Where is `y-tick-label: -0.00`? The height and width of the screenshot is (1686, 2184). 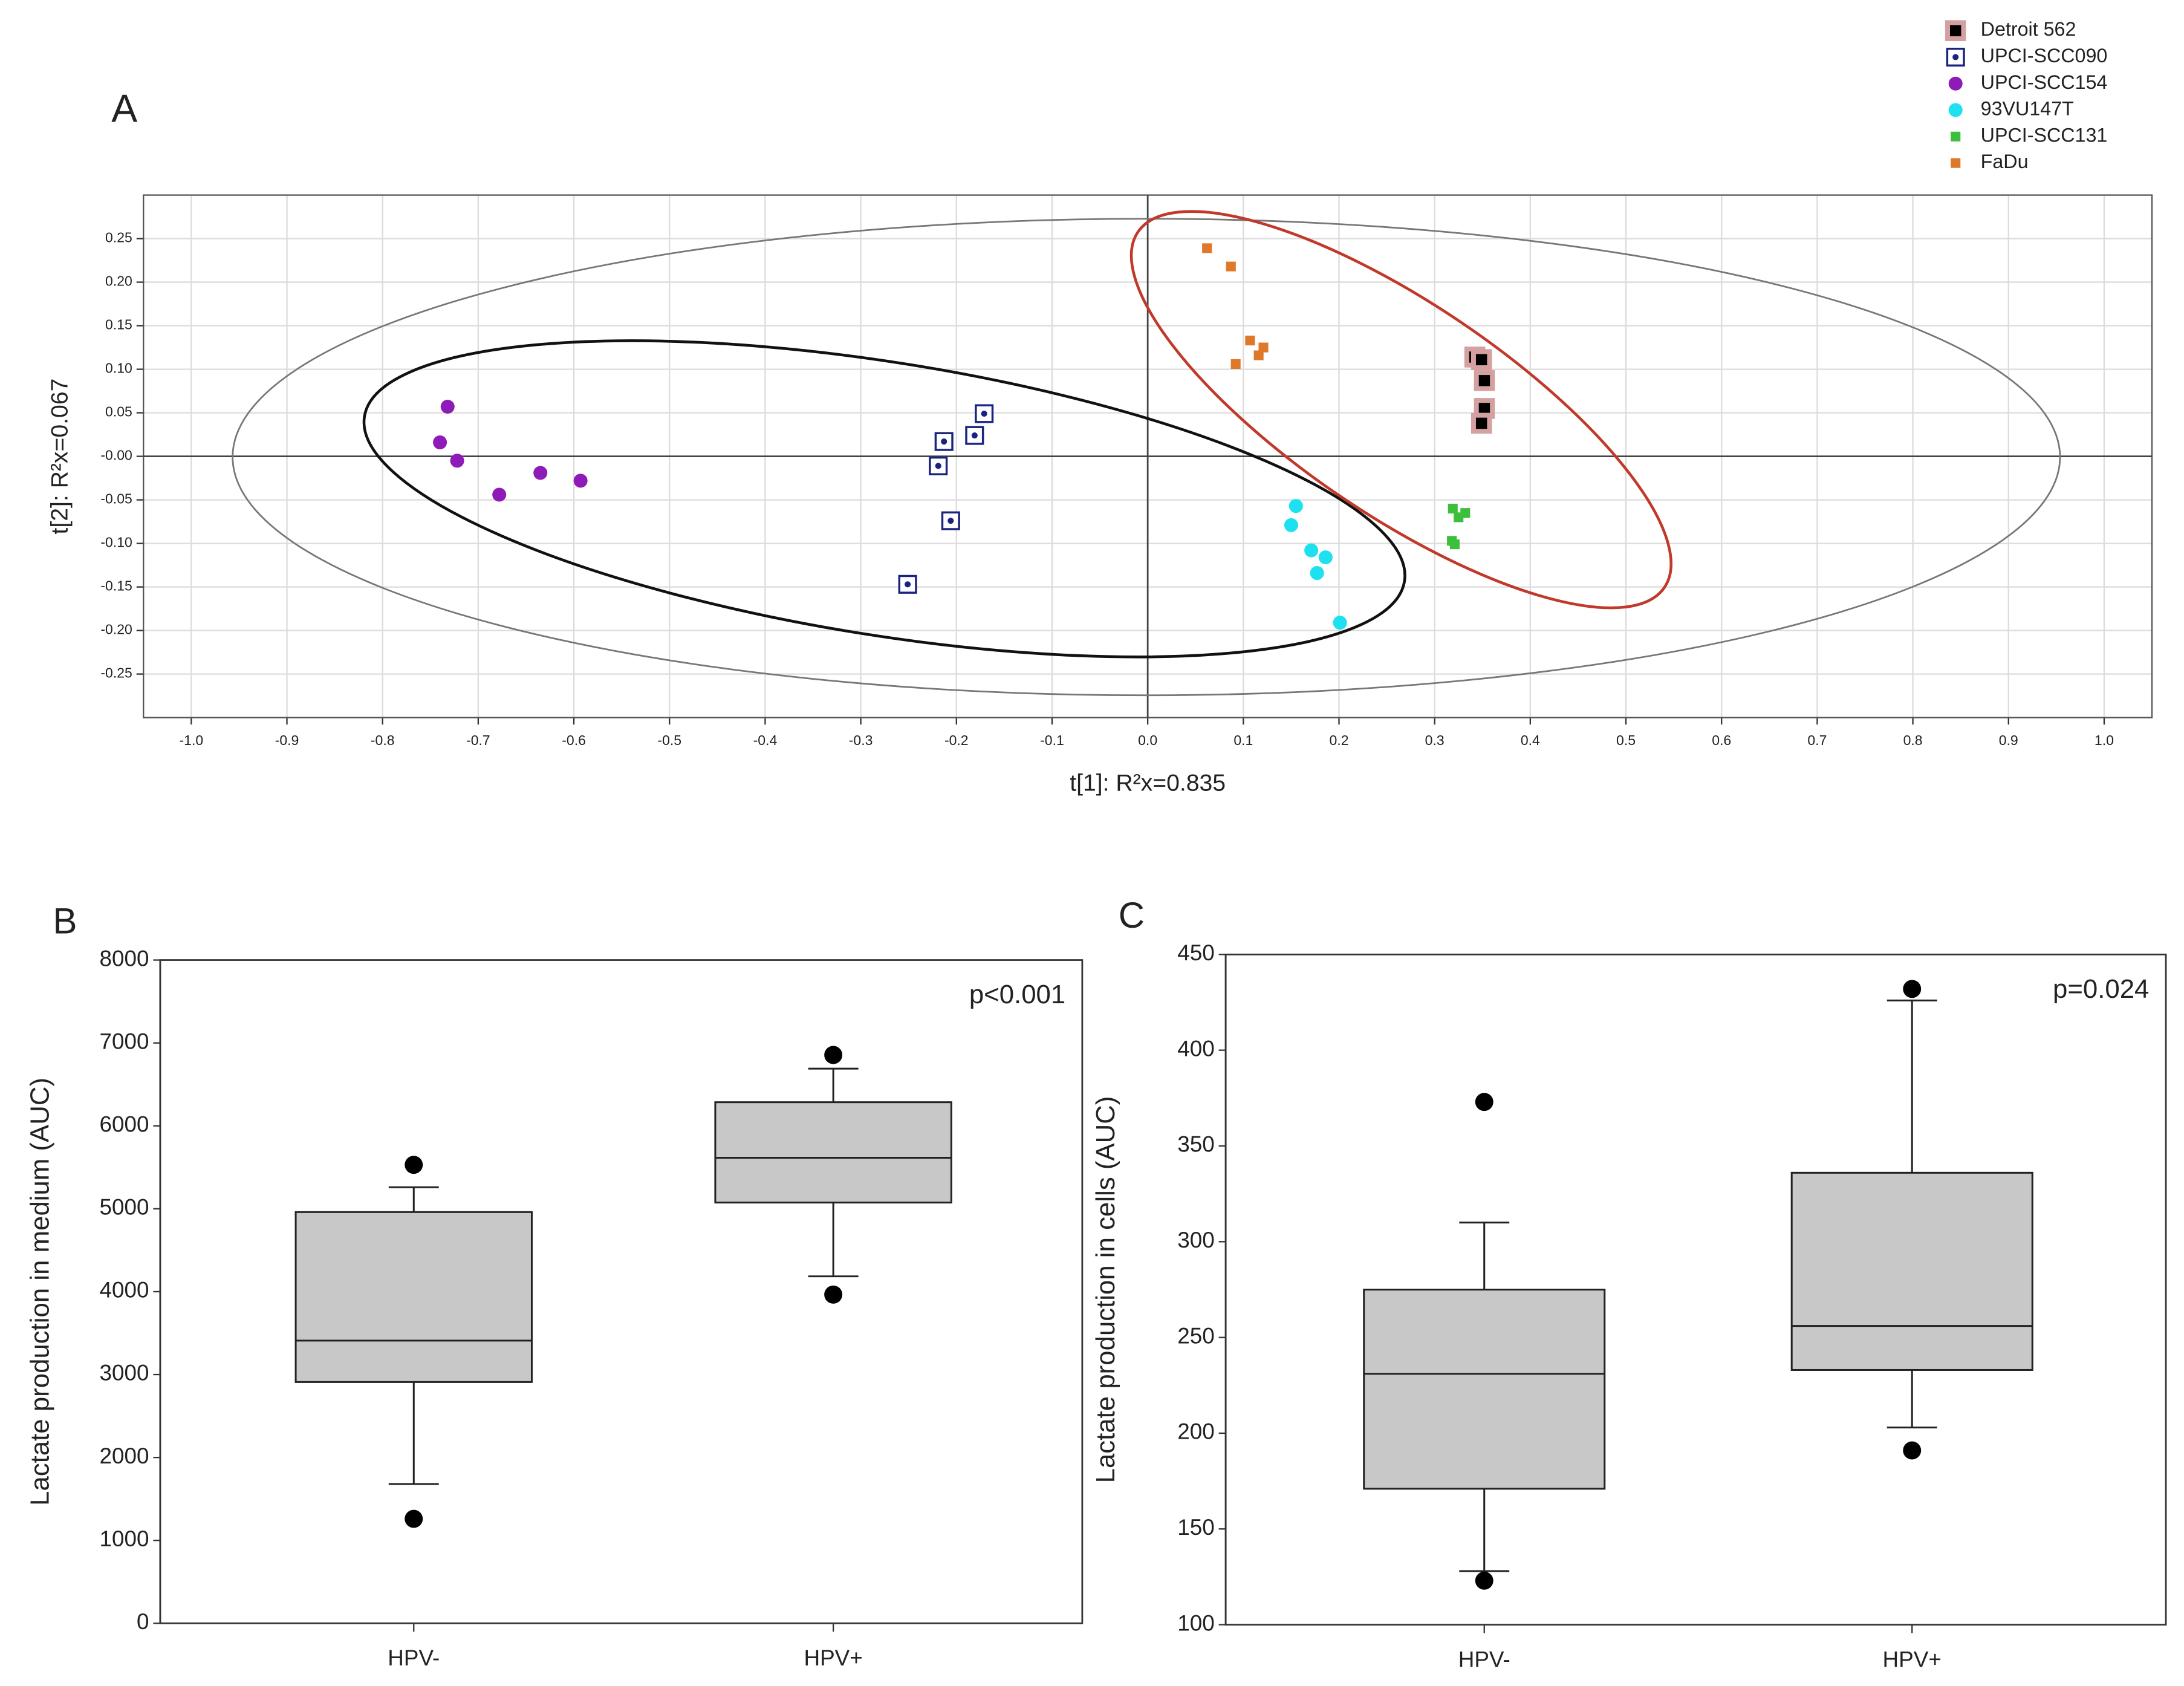 y-tick-label: -0.00 is located at coordinates (116, 455).